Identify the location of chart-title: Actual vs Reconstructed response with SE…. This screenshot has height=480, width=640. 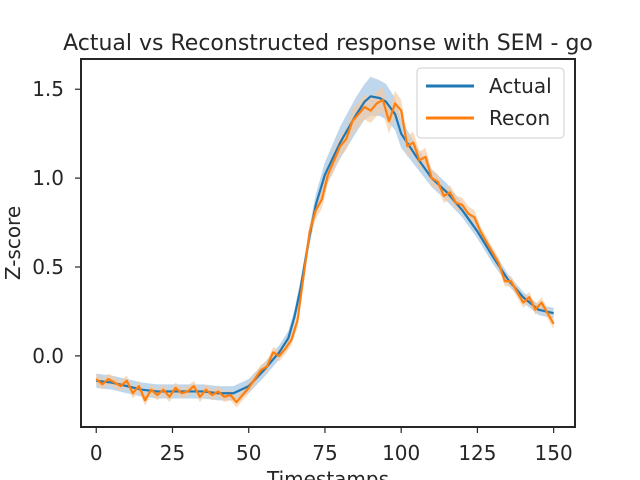
(328, 43).